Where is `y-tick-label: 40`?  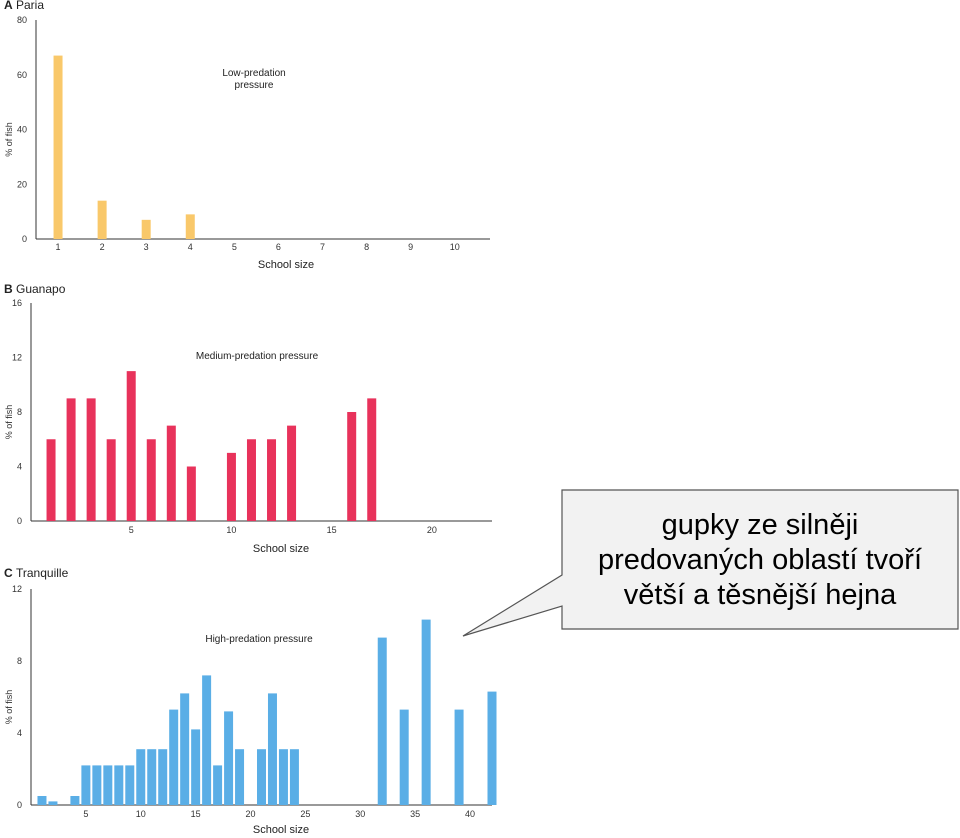 y-tick-label: 40 is located at coordinates (22, 130).